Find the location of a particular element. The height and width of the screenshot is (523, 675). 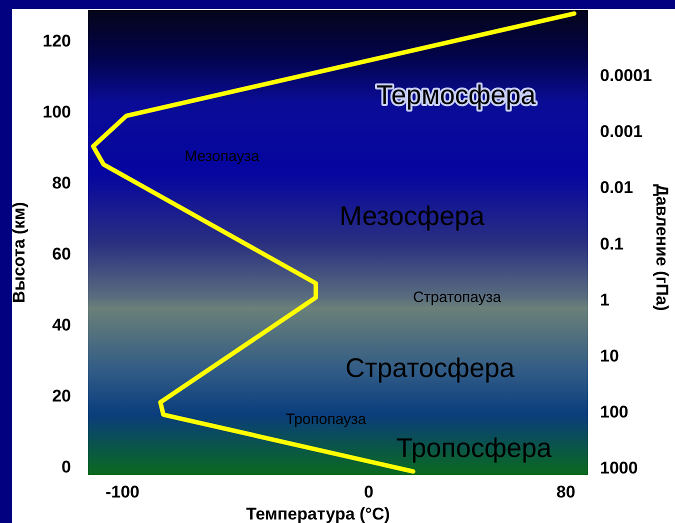

y-tick-label: 40 is located at coordinates (61, 324).